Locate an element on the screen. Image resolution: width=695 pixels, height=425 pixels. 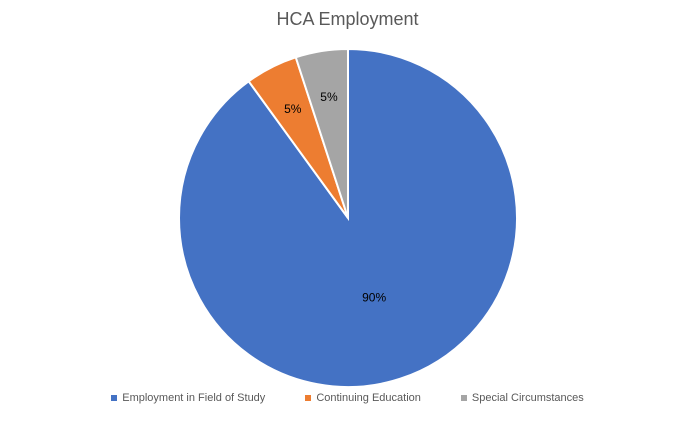
legend-label-employment-in-field: Employment in Field of Study is located at coordinates (194, 398).